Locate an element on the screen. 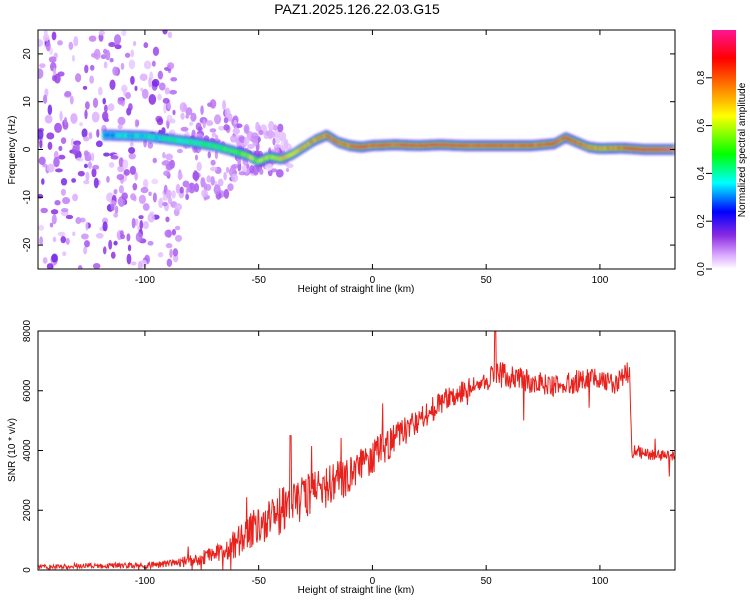 The image size is (750, 600). spectrogram-y-label: Frequency (Hz) is located at coordinates (12, 150).